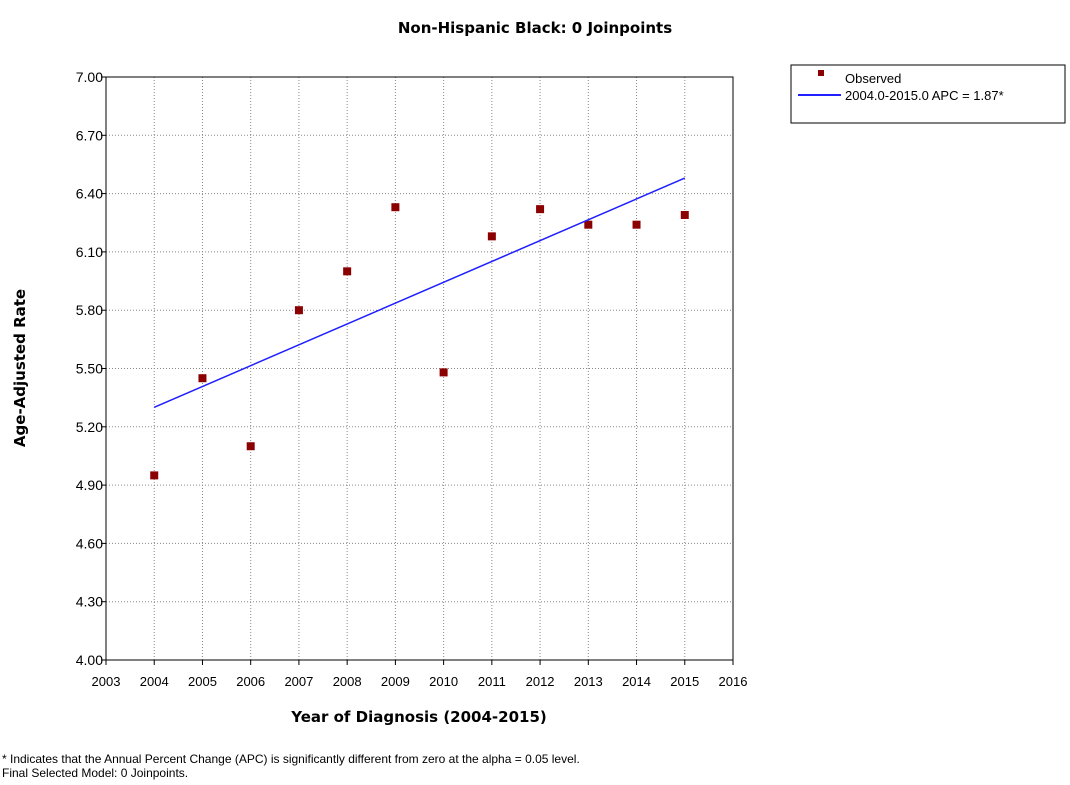 The image size is (1070, 785). I want to click on x-tick-label: 2003, so click(106, 681).